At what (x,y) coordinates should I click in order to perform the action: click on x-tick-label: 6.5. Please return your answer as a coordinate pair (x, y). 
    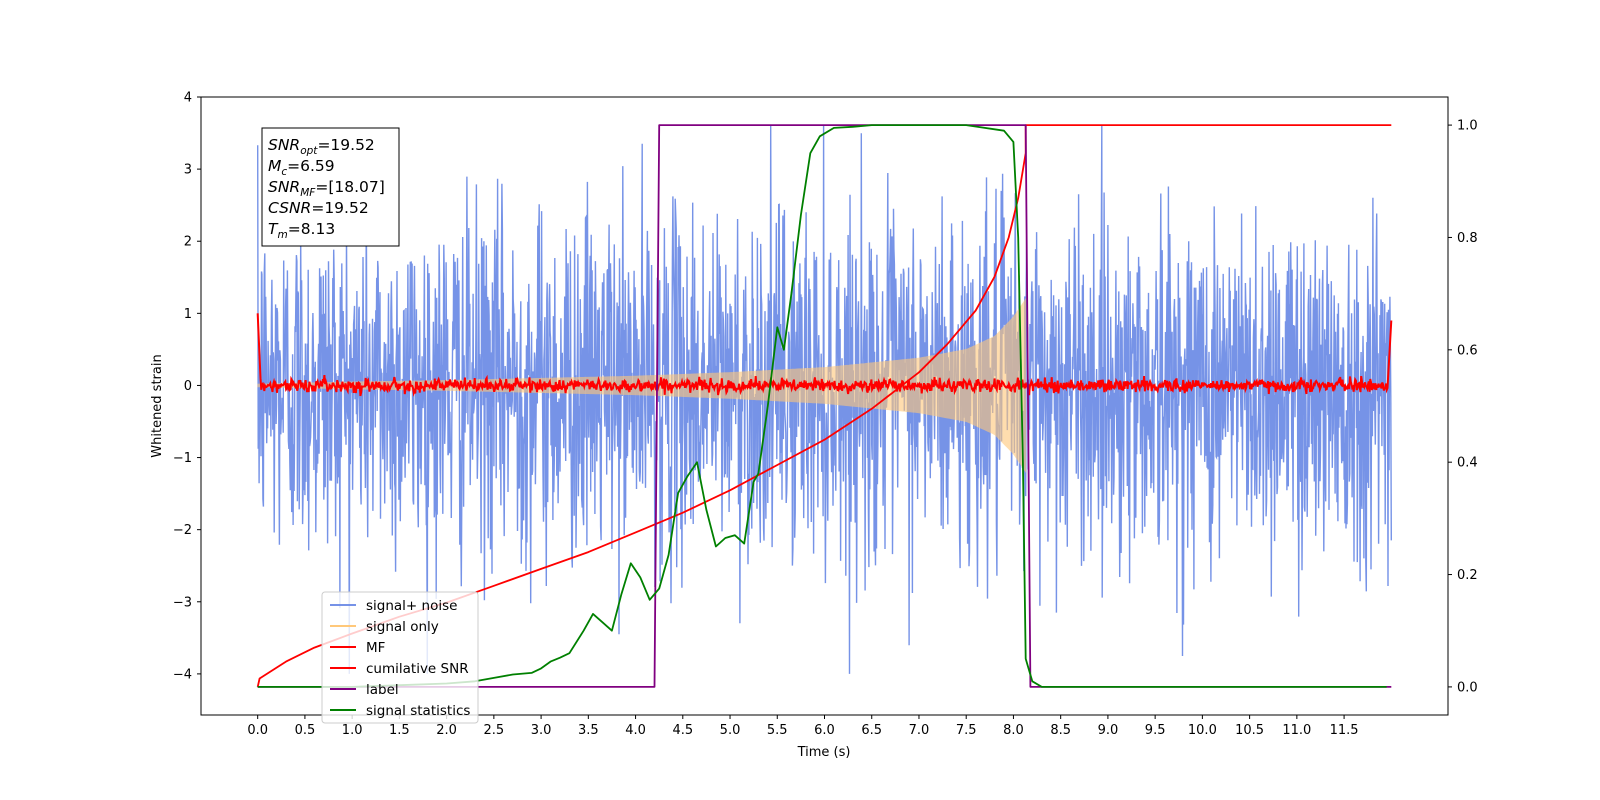
    Looking at the image, I should click on (871, 730).